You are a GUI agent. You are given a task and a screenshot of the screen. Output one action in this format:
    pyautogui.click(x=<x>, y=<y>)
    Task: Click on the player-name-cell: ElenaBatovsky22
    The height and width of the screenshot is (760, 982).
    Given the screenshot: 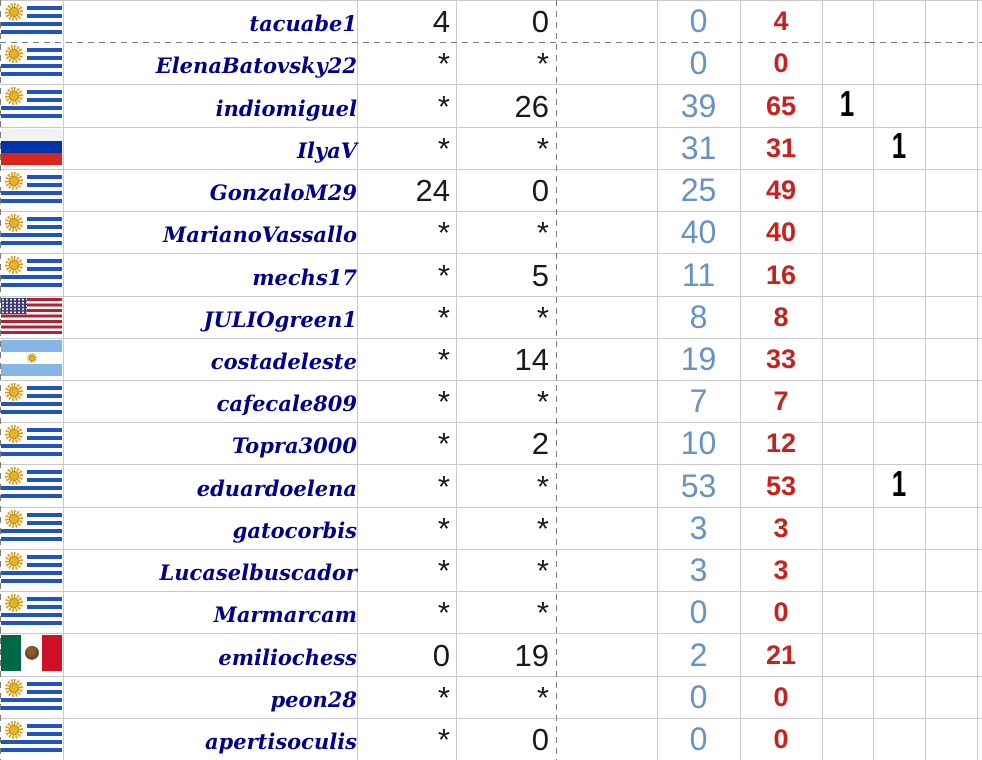 What is the action you would take?
    pyautogui.click(x=214, y=63)
    